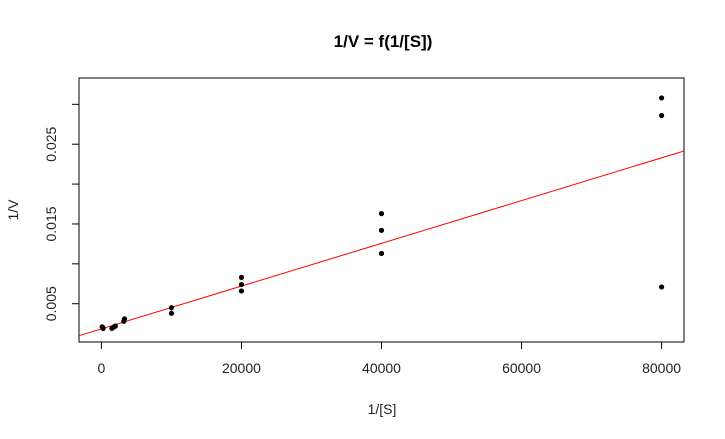 The height and width of the screenshot is (439, 725). I want to click on y-tick-label: 0.025, so click(51, 143).